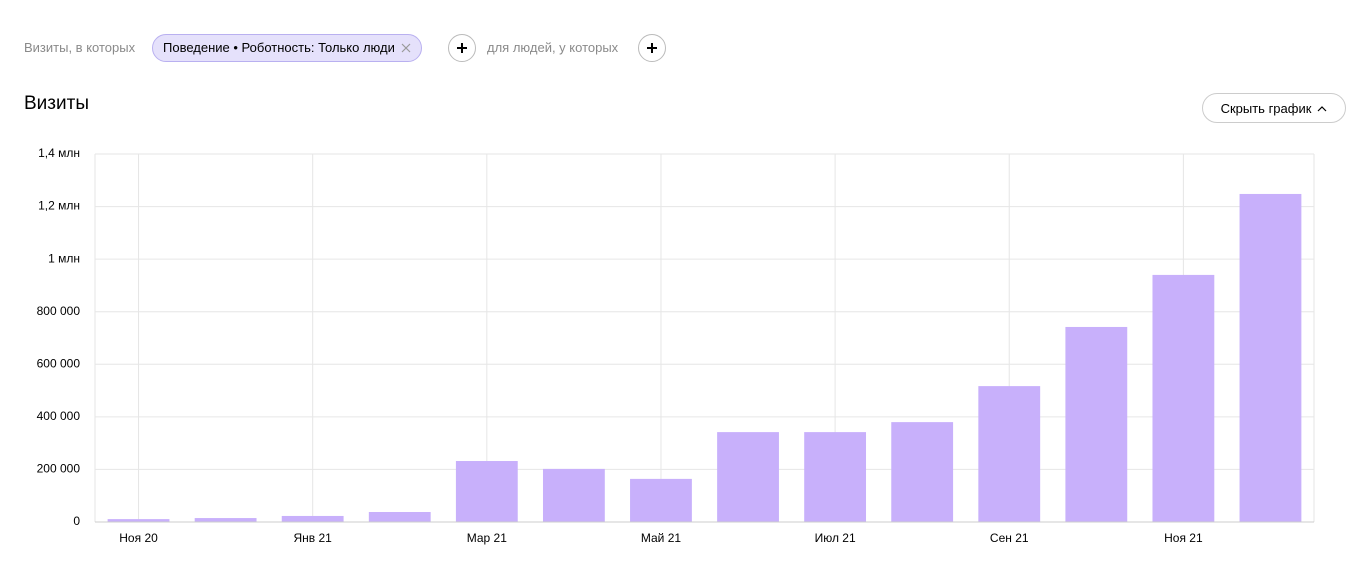 Image resolution: width=1360 pixels, height=569 pixels. I want to click on y-tick-label: 600 000, so click(59, 363).